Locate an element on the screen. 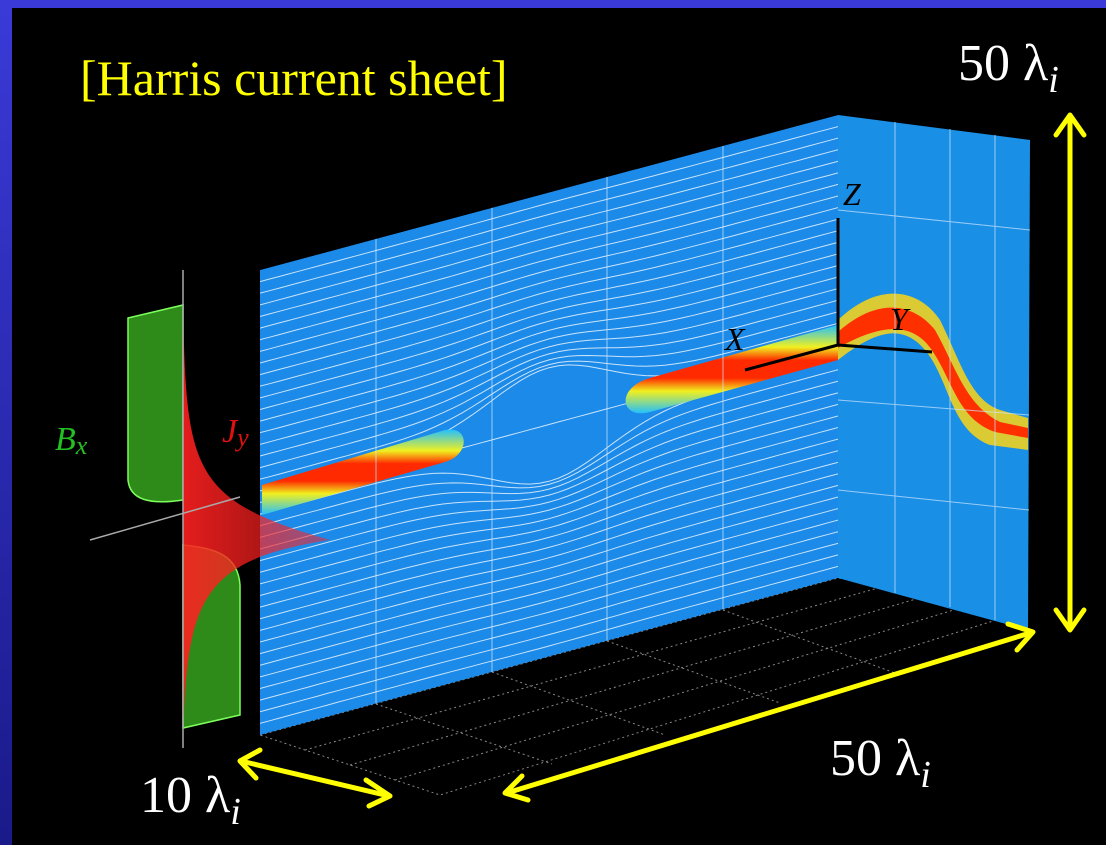 Image resolution: width=1106 pixels, height=845 pixels. y-axis-label: Y is located at coordinates (900, 319).